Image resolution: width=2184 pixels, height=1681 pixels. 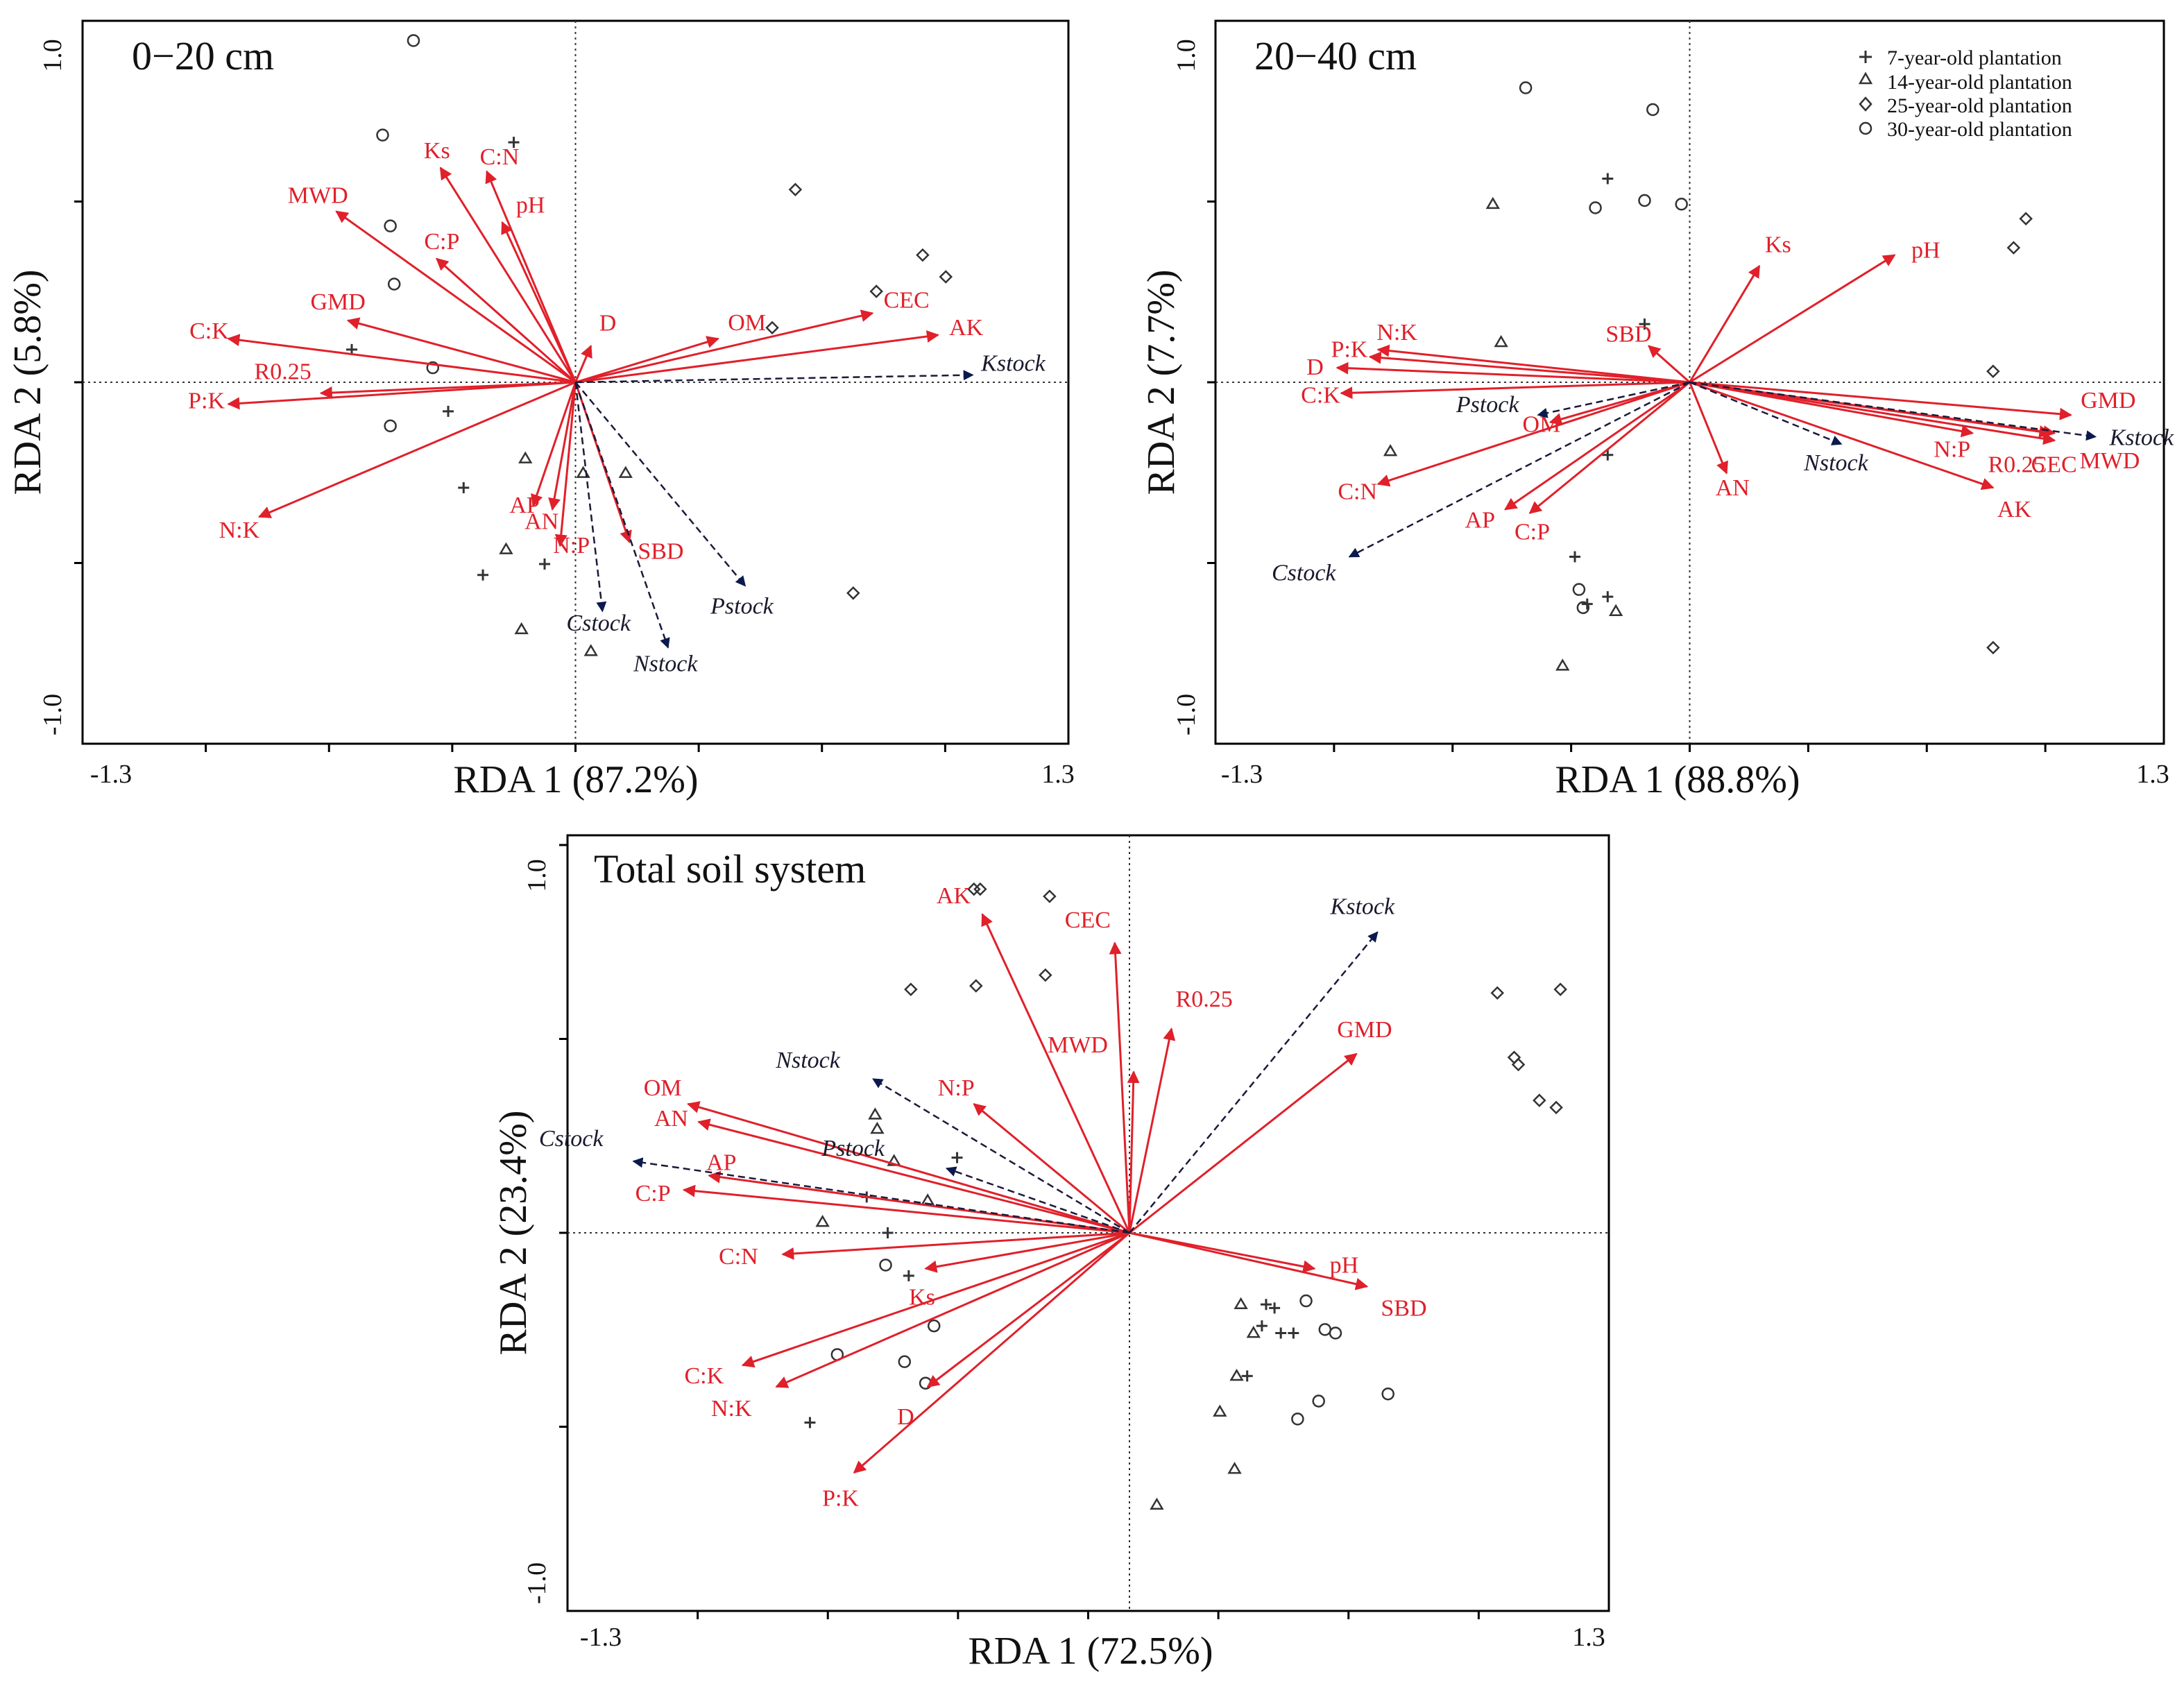 I want to click on y-axis-title: RDA 2 (23.4%), so click(x=513, y=1233).